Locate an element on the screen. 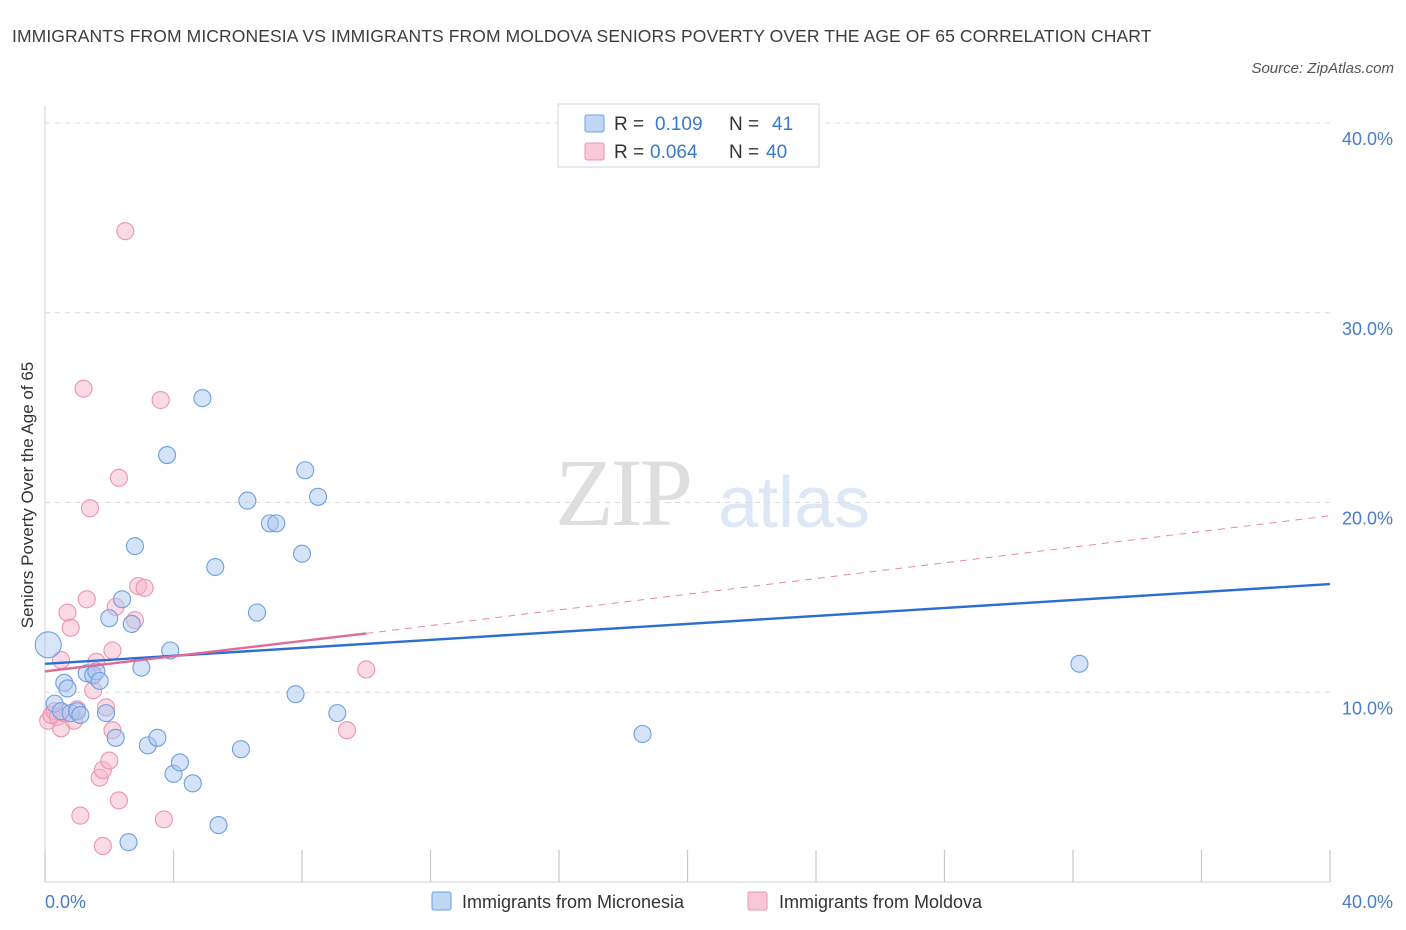 The width and height of the screenshot is (1406, 930). x-tick-label-min: 0.0% is located at coordinates (65, 902).